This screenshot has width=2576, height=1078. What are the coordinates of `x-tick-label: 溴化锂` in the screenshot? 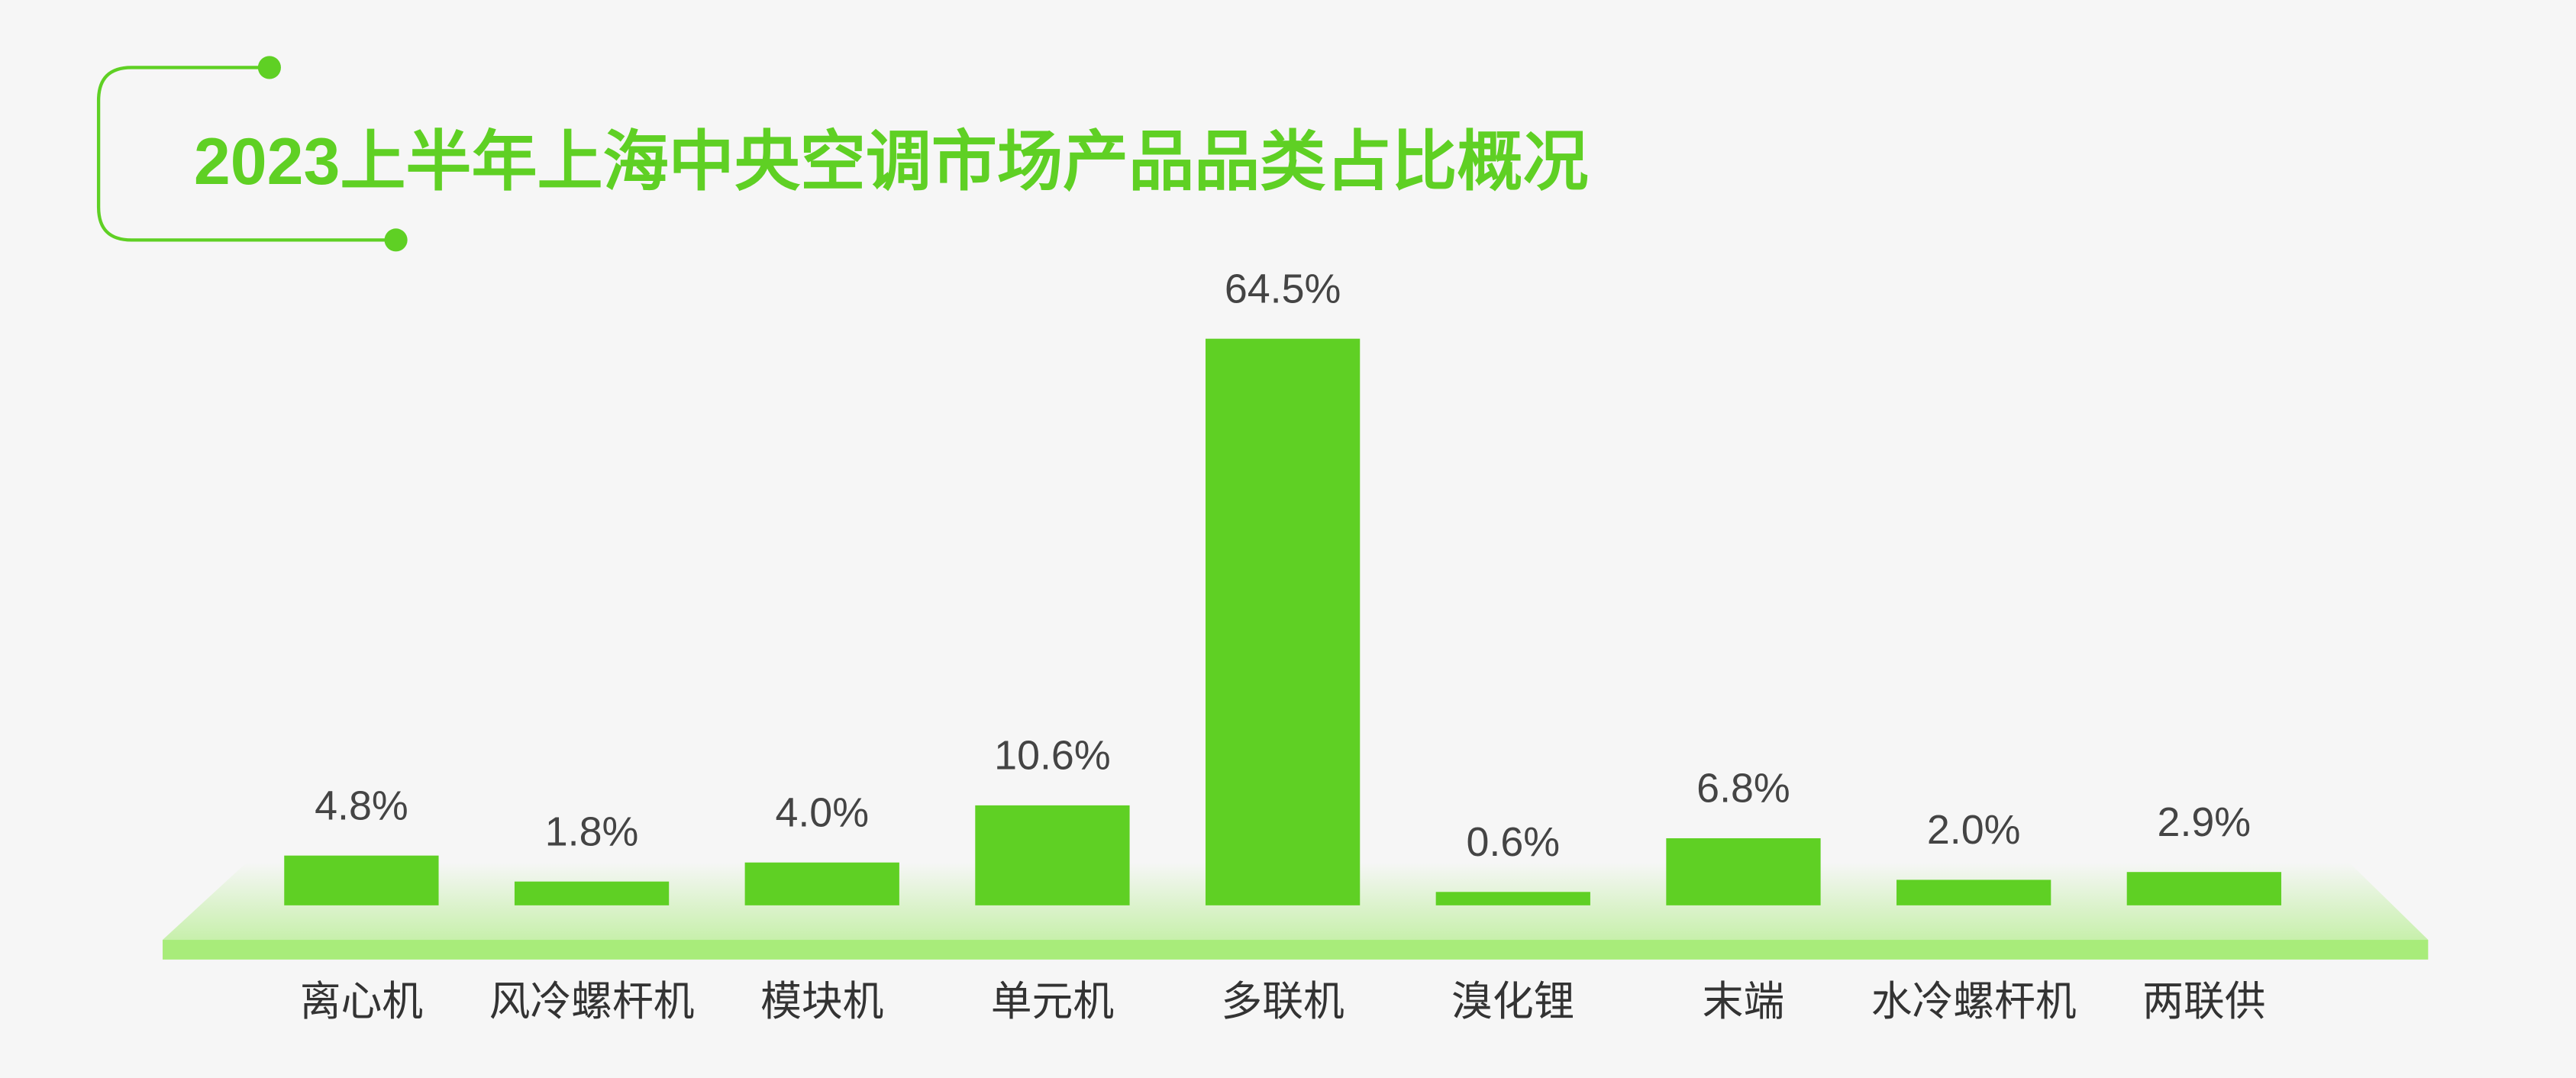 It's located at (1512, 1002).